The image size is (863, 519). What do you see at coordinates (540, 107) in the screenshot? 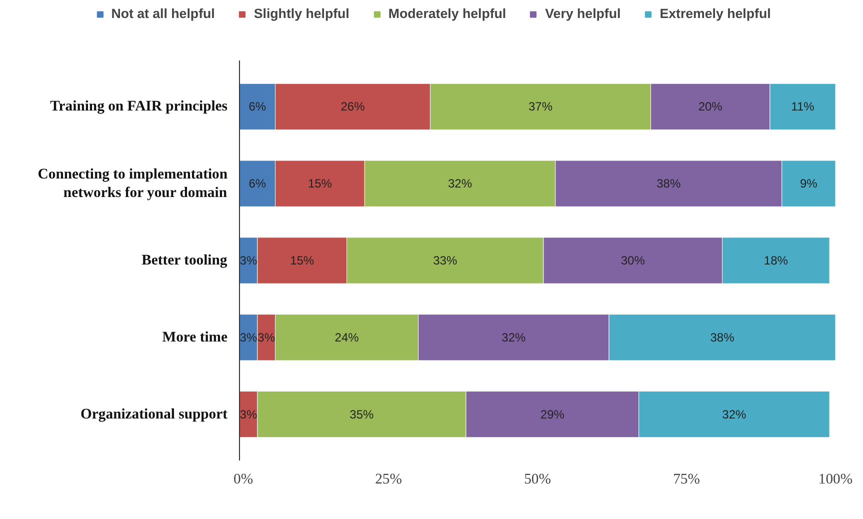
I see `data-label: 37%` at bounding box center [540, 107].